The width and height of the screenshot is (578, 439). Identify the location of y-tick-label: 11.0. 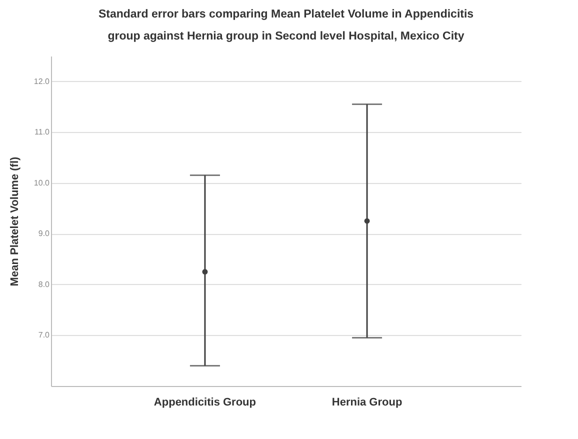
(42, 132).